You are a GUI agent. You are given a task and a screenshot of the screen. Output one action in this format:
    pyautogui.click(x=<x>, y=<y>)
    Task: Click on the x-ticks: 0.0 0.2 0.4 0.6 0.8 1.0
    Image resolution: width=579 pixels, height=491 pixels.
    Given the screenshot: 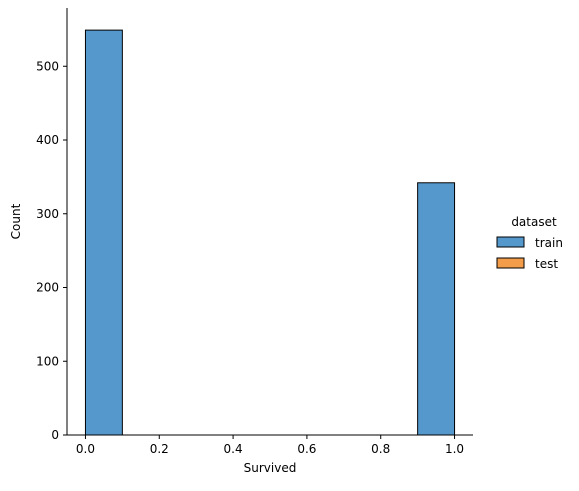 What is the action you would take?
    pyautogui.click(x=270, y=445)
    